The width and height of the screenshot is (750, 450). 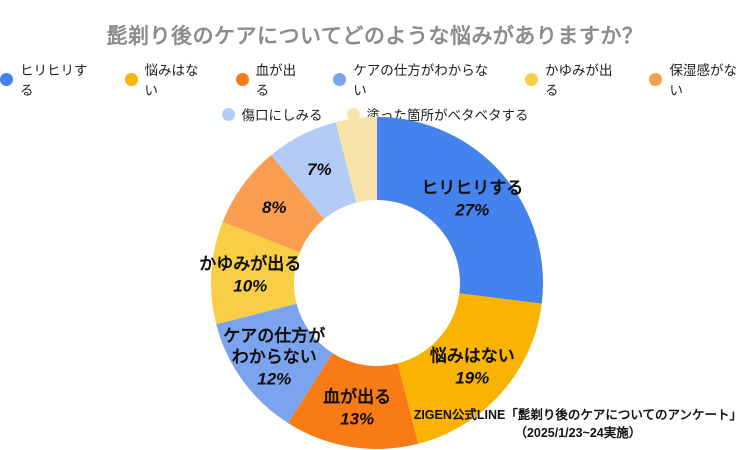 What do you see at coordinates (171, 80) in the screenshot?
I see `legend-item-label: 悩みはない` at bounding box center [171, 80].